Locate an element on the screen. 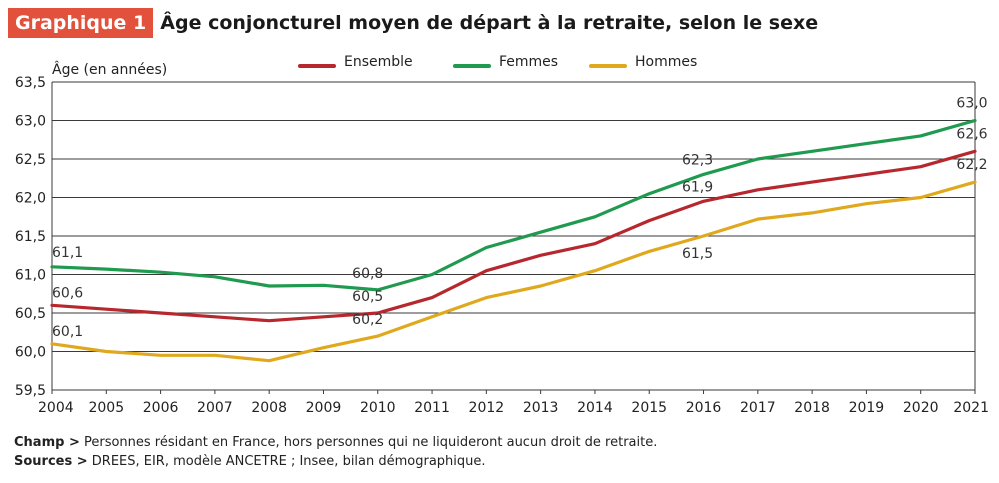  x-tick-label: 2011 is located at coordinates (432, 408).